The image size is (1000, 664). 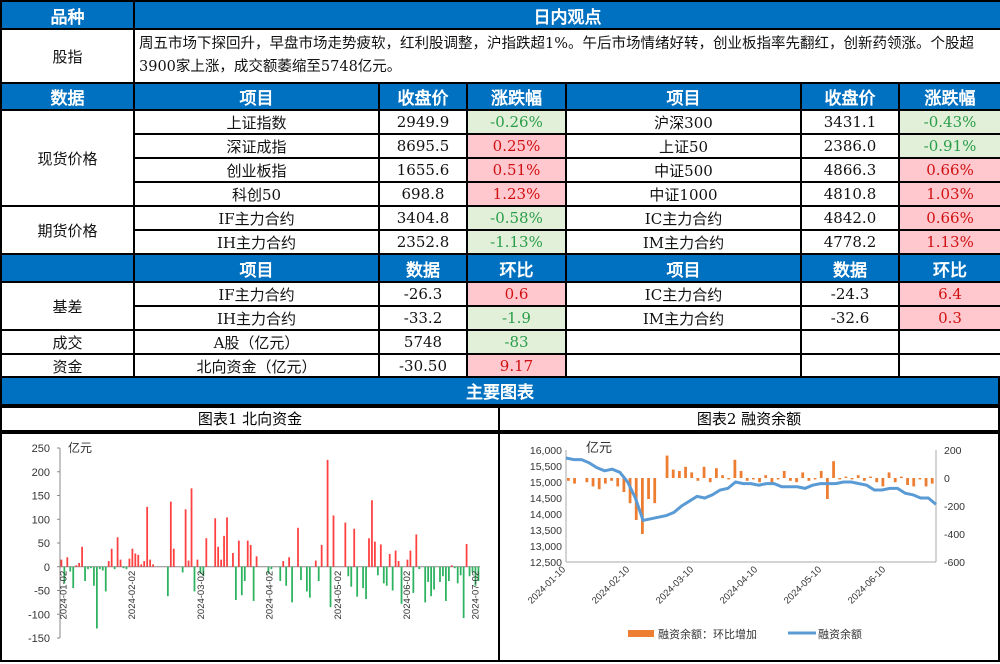 What do you see at coordinates (516, 294) in the screenshot?
I see `basis-change: 0.6` at bounding box center [516, 294].